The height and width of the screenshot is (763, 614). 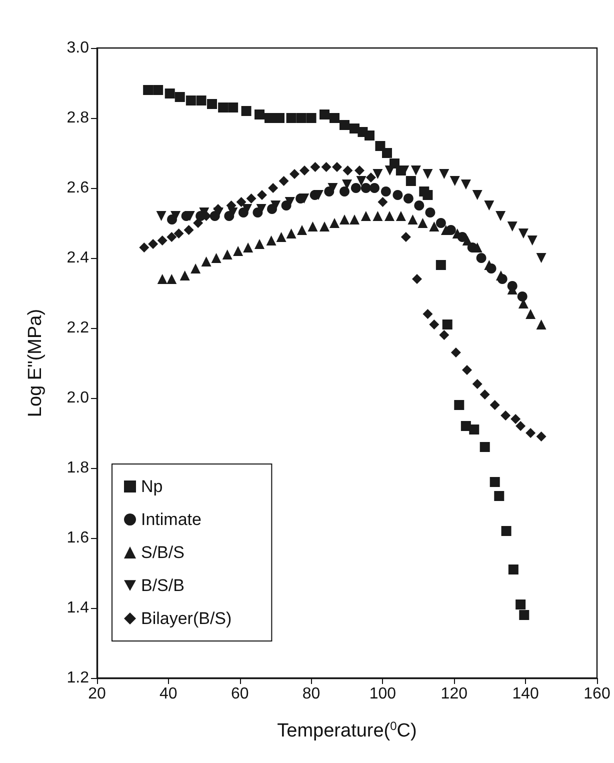 I want to click on y-tick-label: 1.8, so click(x=78, y=468).